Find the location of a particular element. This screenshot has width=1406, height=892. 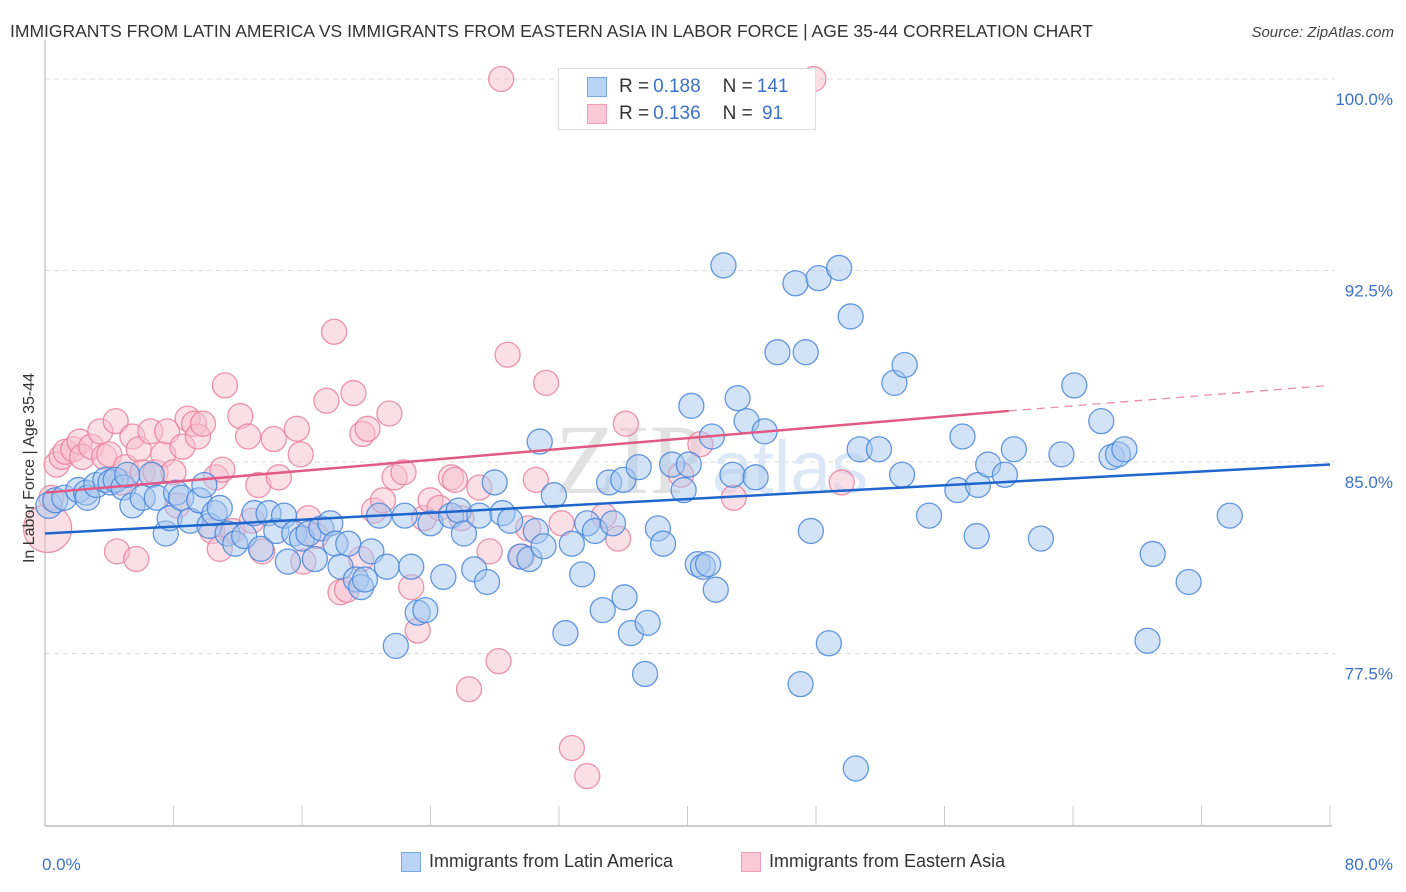

y-tick-label: 100.0% is located at coordinates (1364, 99).